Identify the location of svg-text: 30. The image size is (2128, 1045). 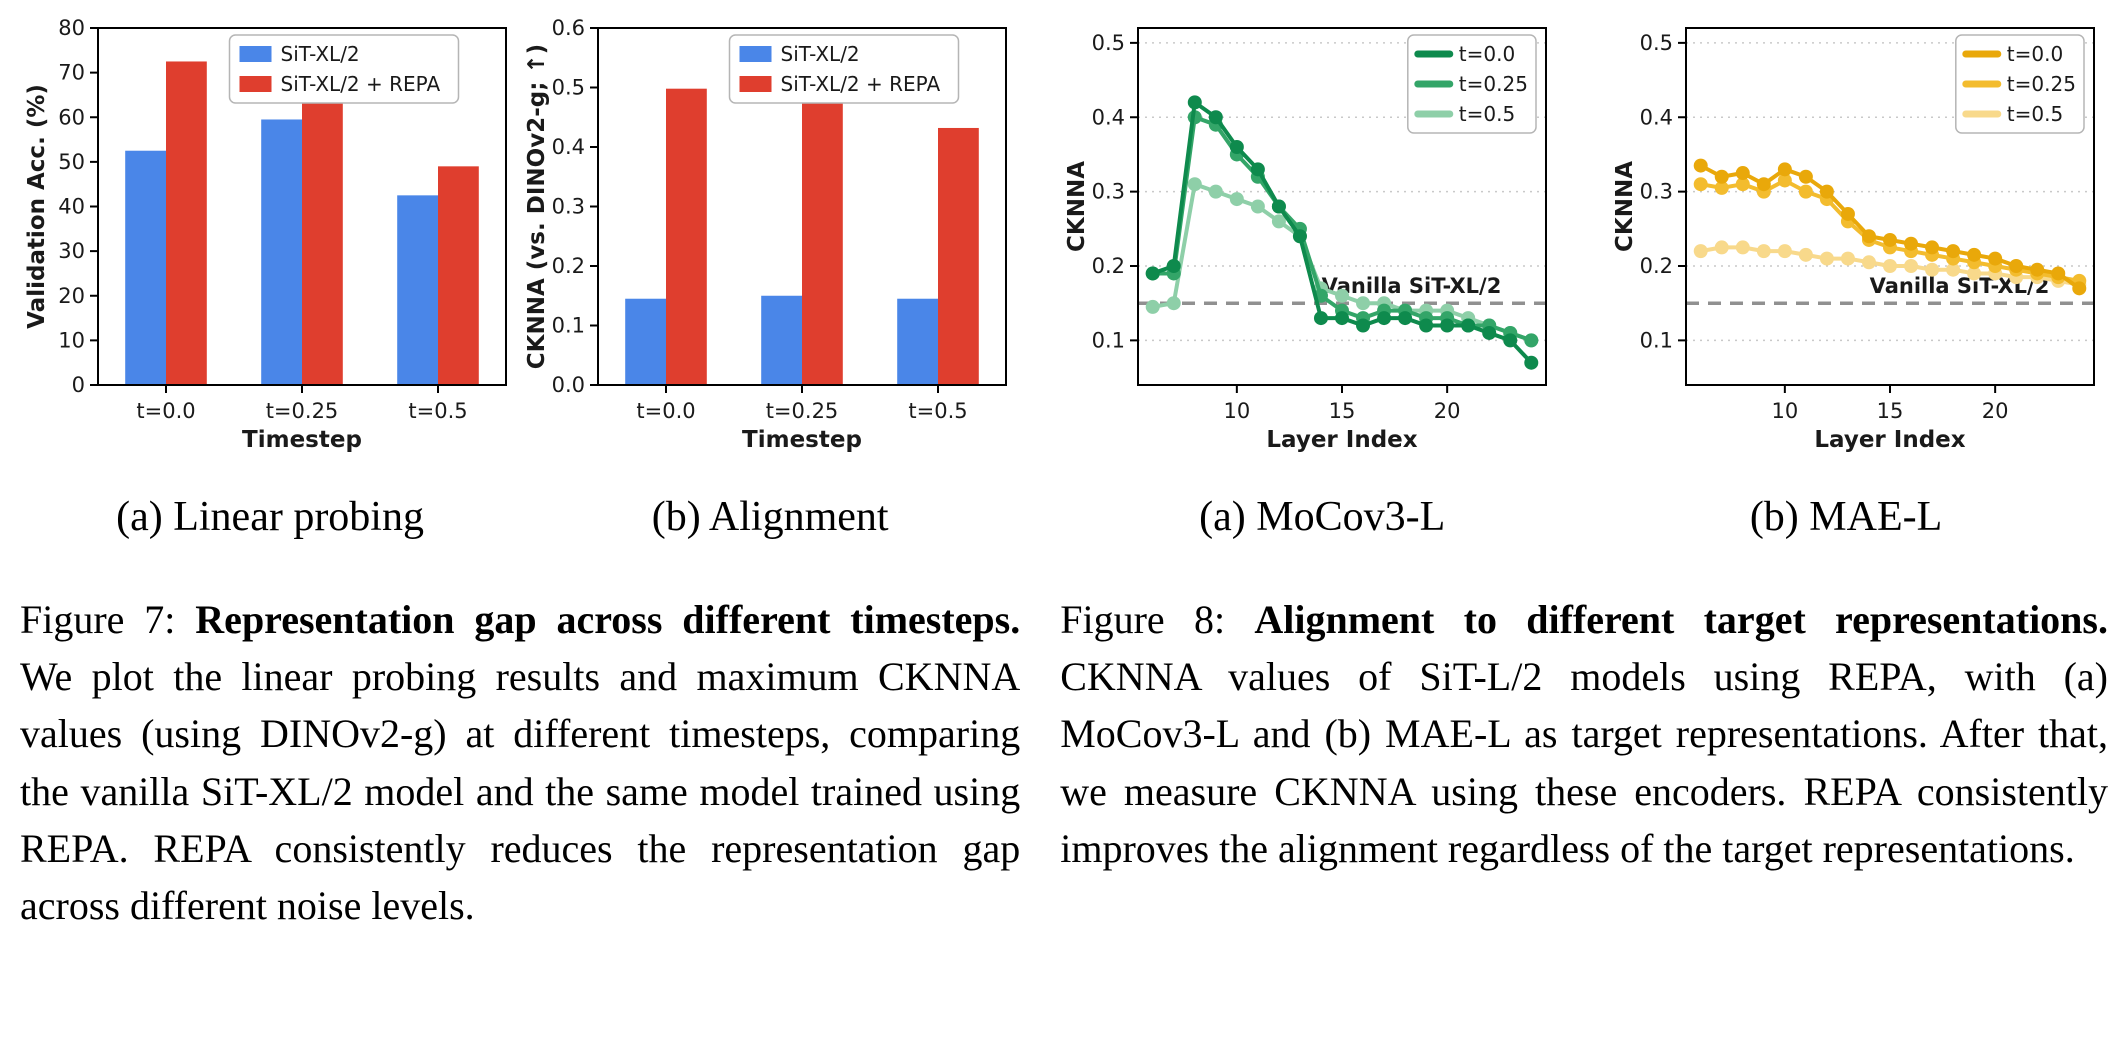
(71, 251).